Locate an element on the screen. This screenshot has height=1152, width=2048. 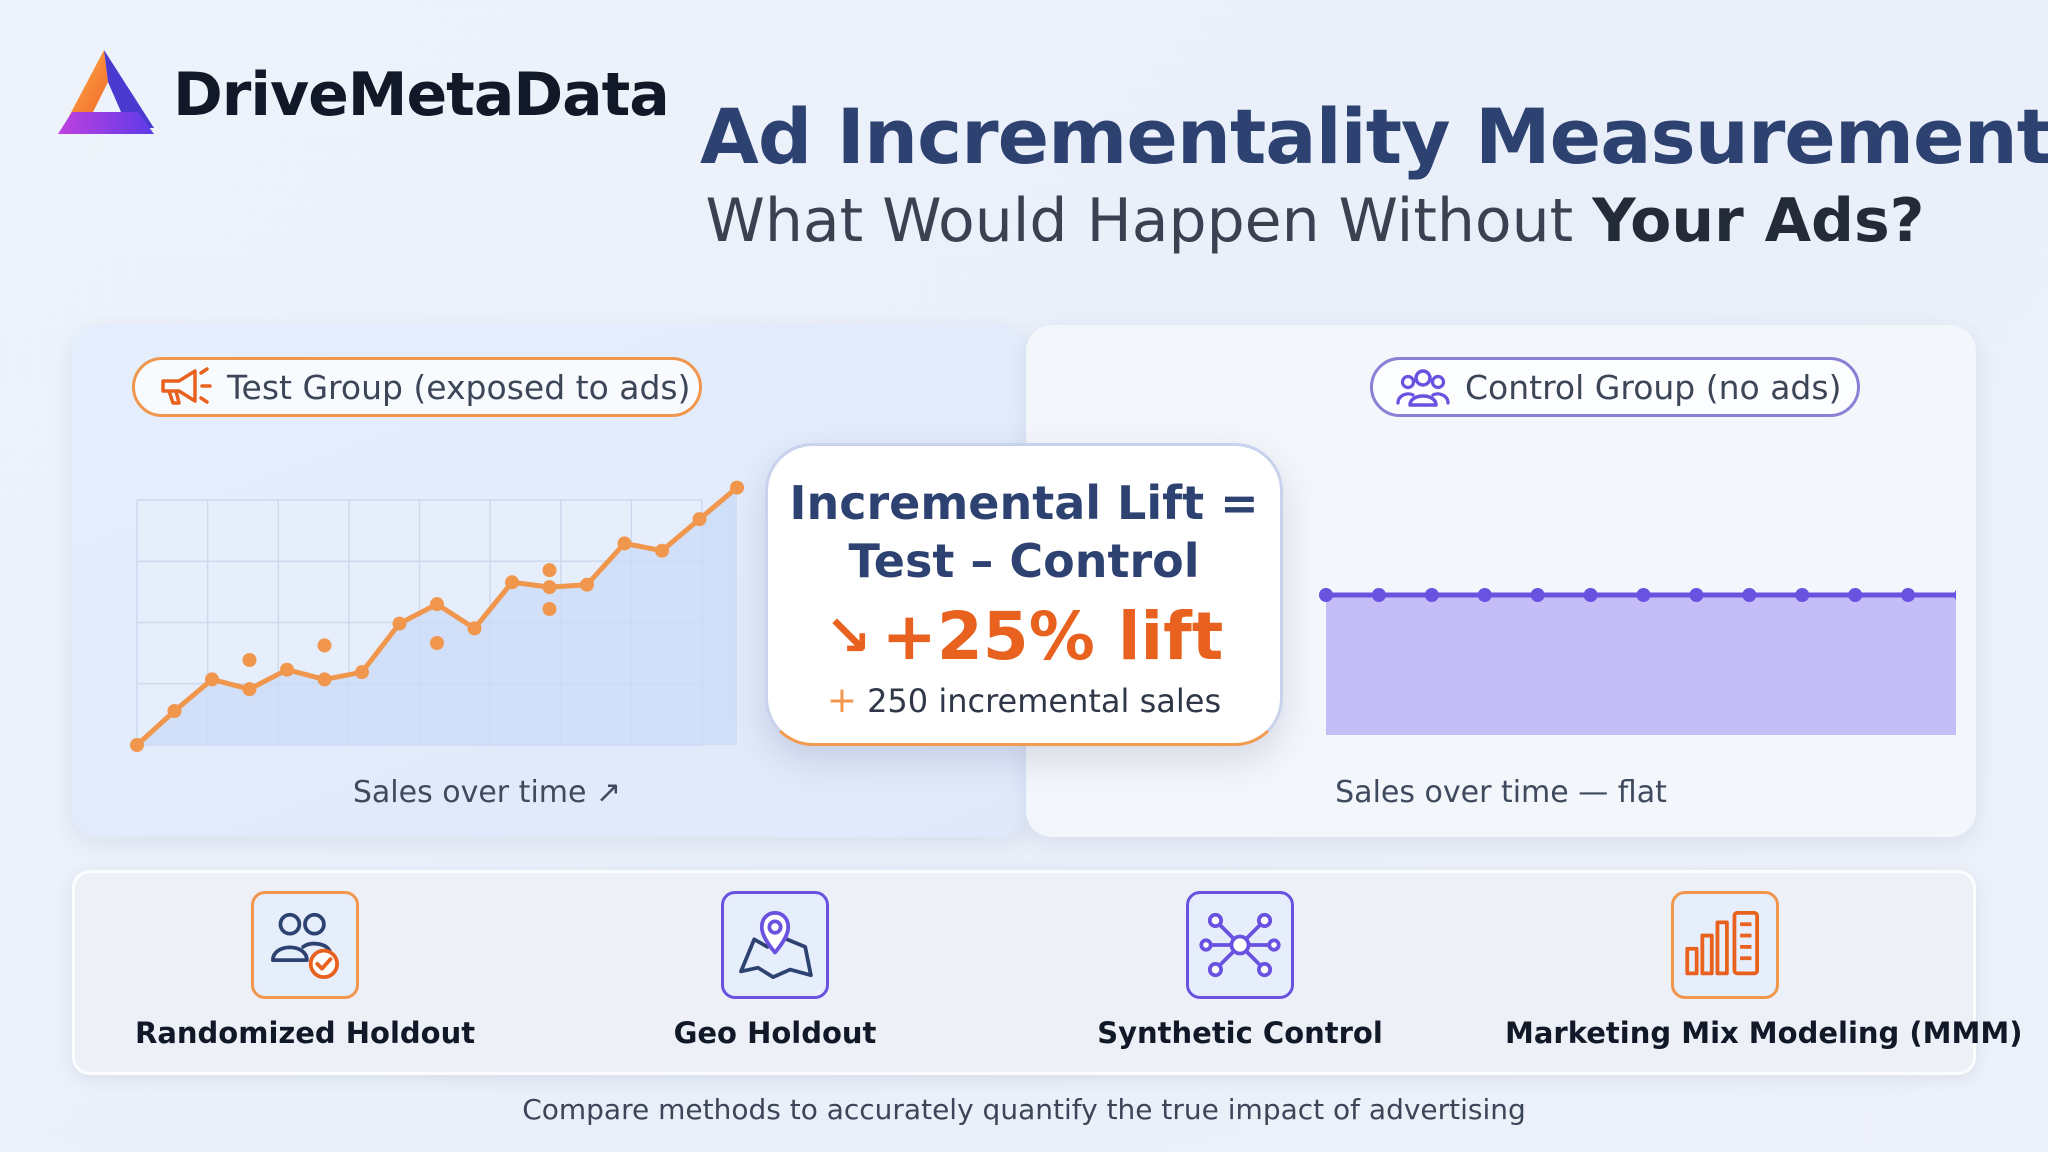
users-icon is located at coordinates (1423, 388).